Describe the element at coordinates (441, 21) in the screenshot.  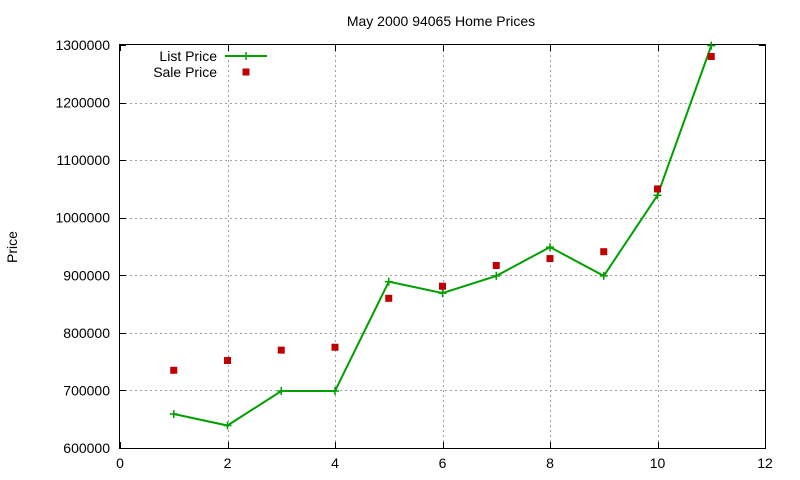
I see `chart-title: May 2000 94065 Home Prices` at that location.